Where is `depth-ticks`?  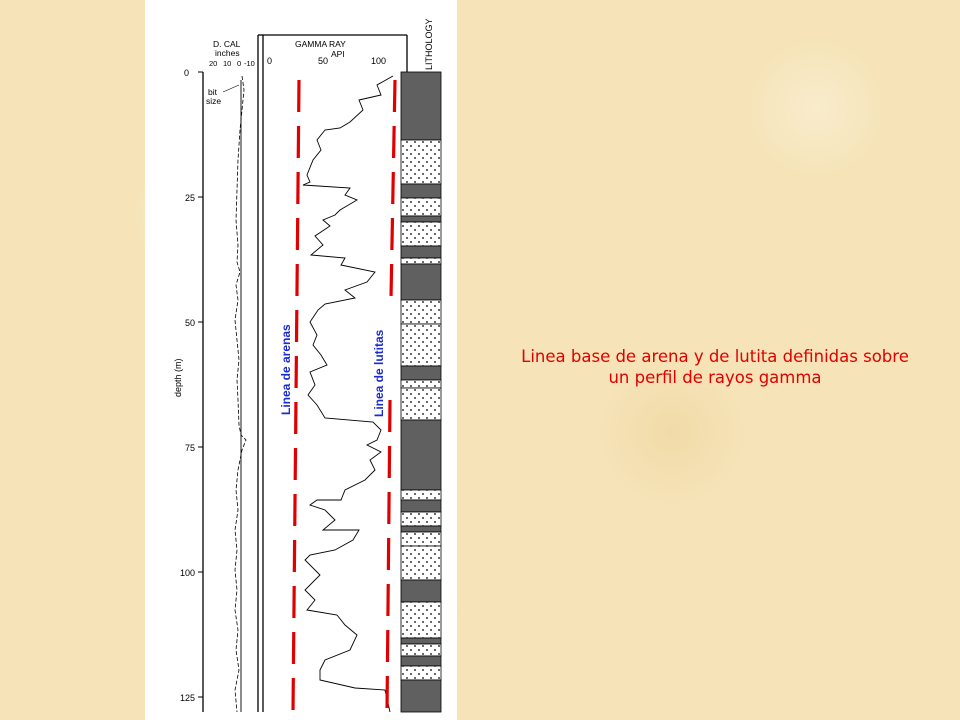
depth-ticks is located at coordinates (200, 384).